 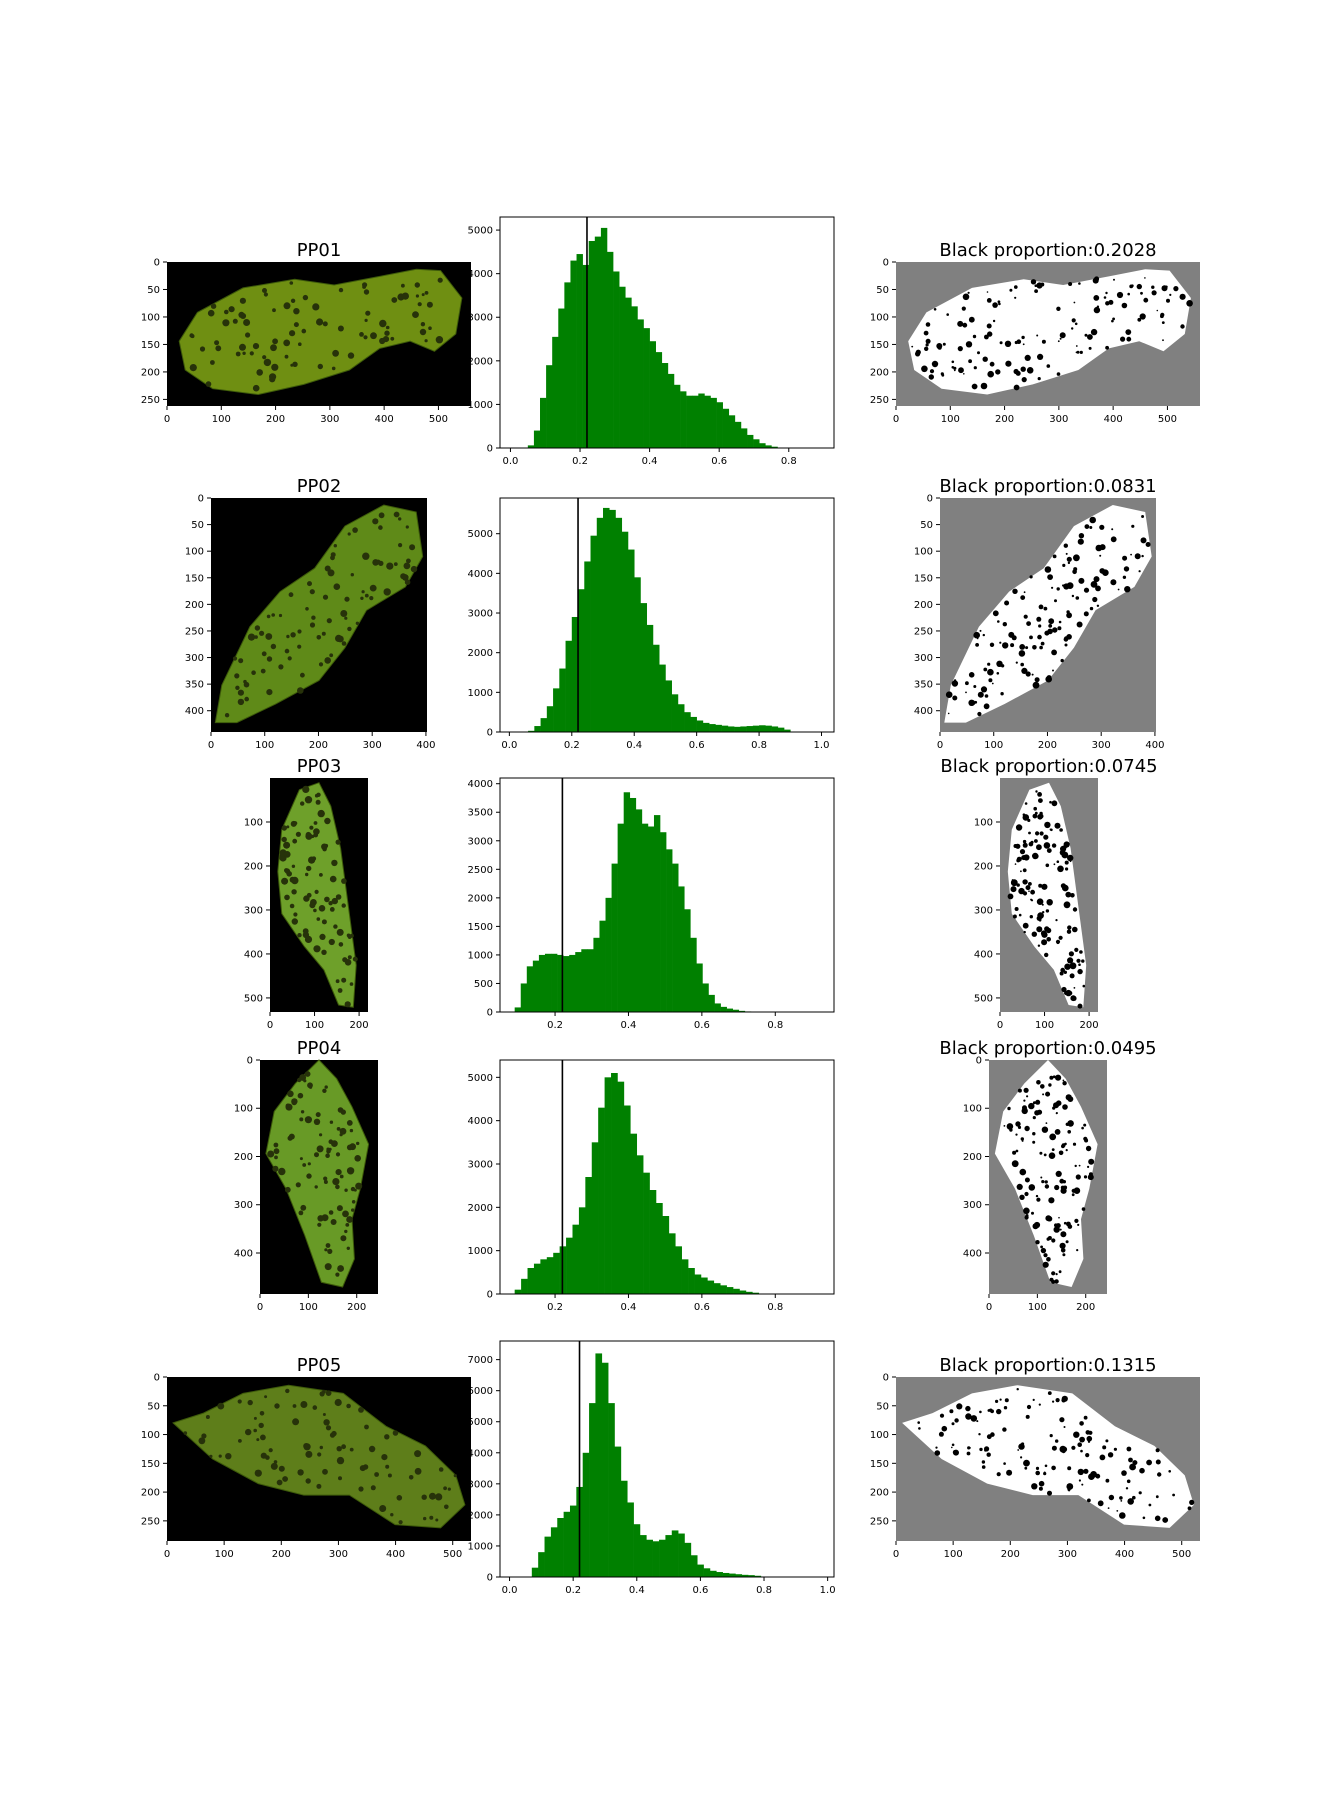 I want to click on histogram-xtick-label: 1.0, so click(x=828, y=1590).